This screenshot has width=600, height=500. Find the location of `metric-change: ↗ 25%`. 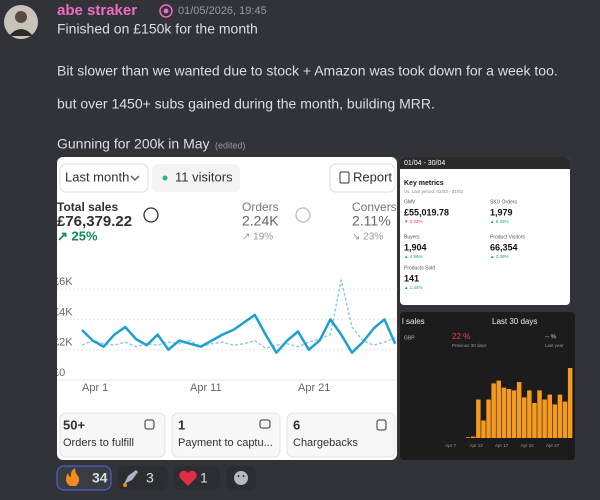

metric-change: ↗ 25% is located at coordinates (77, 235).